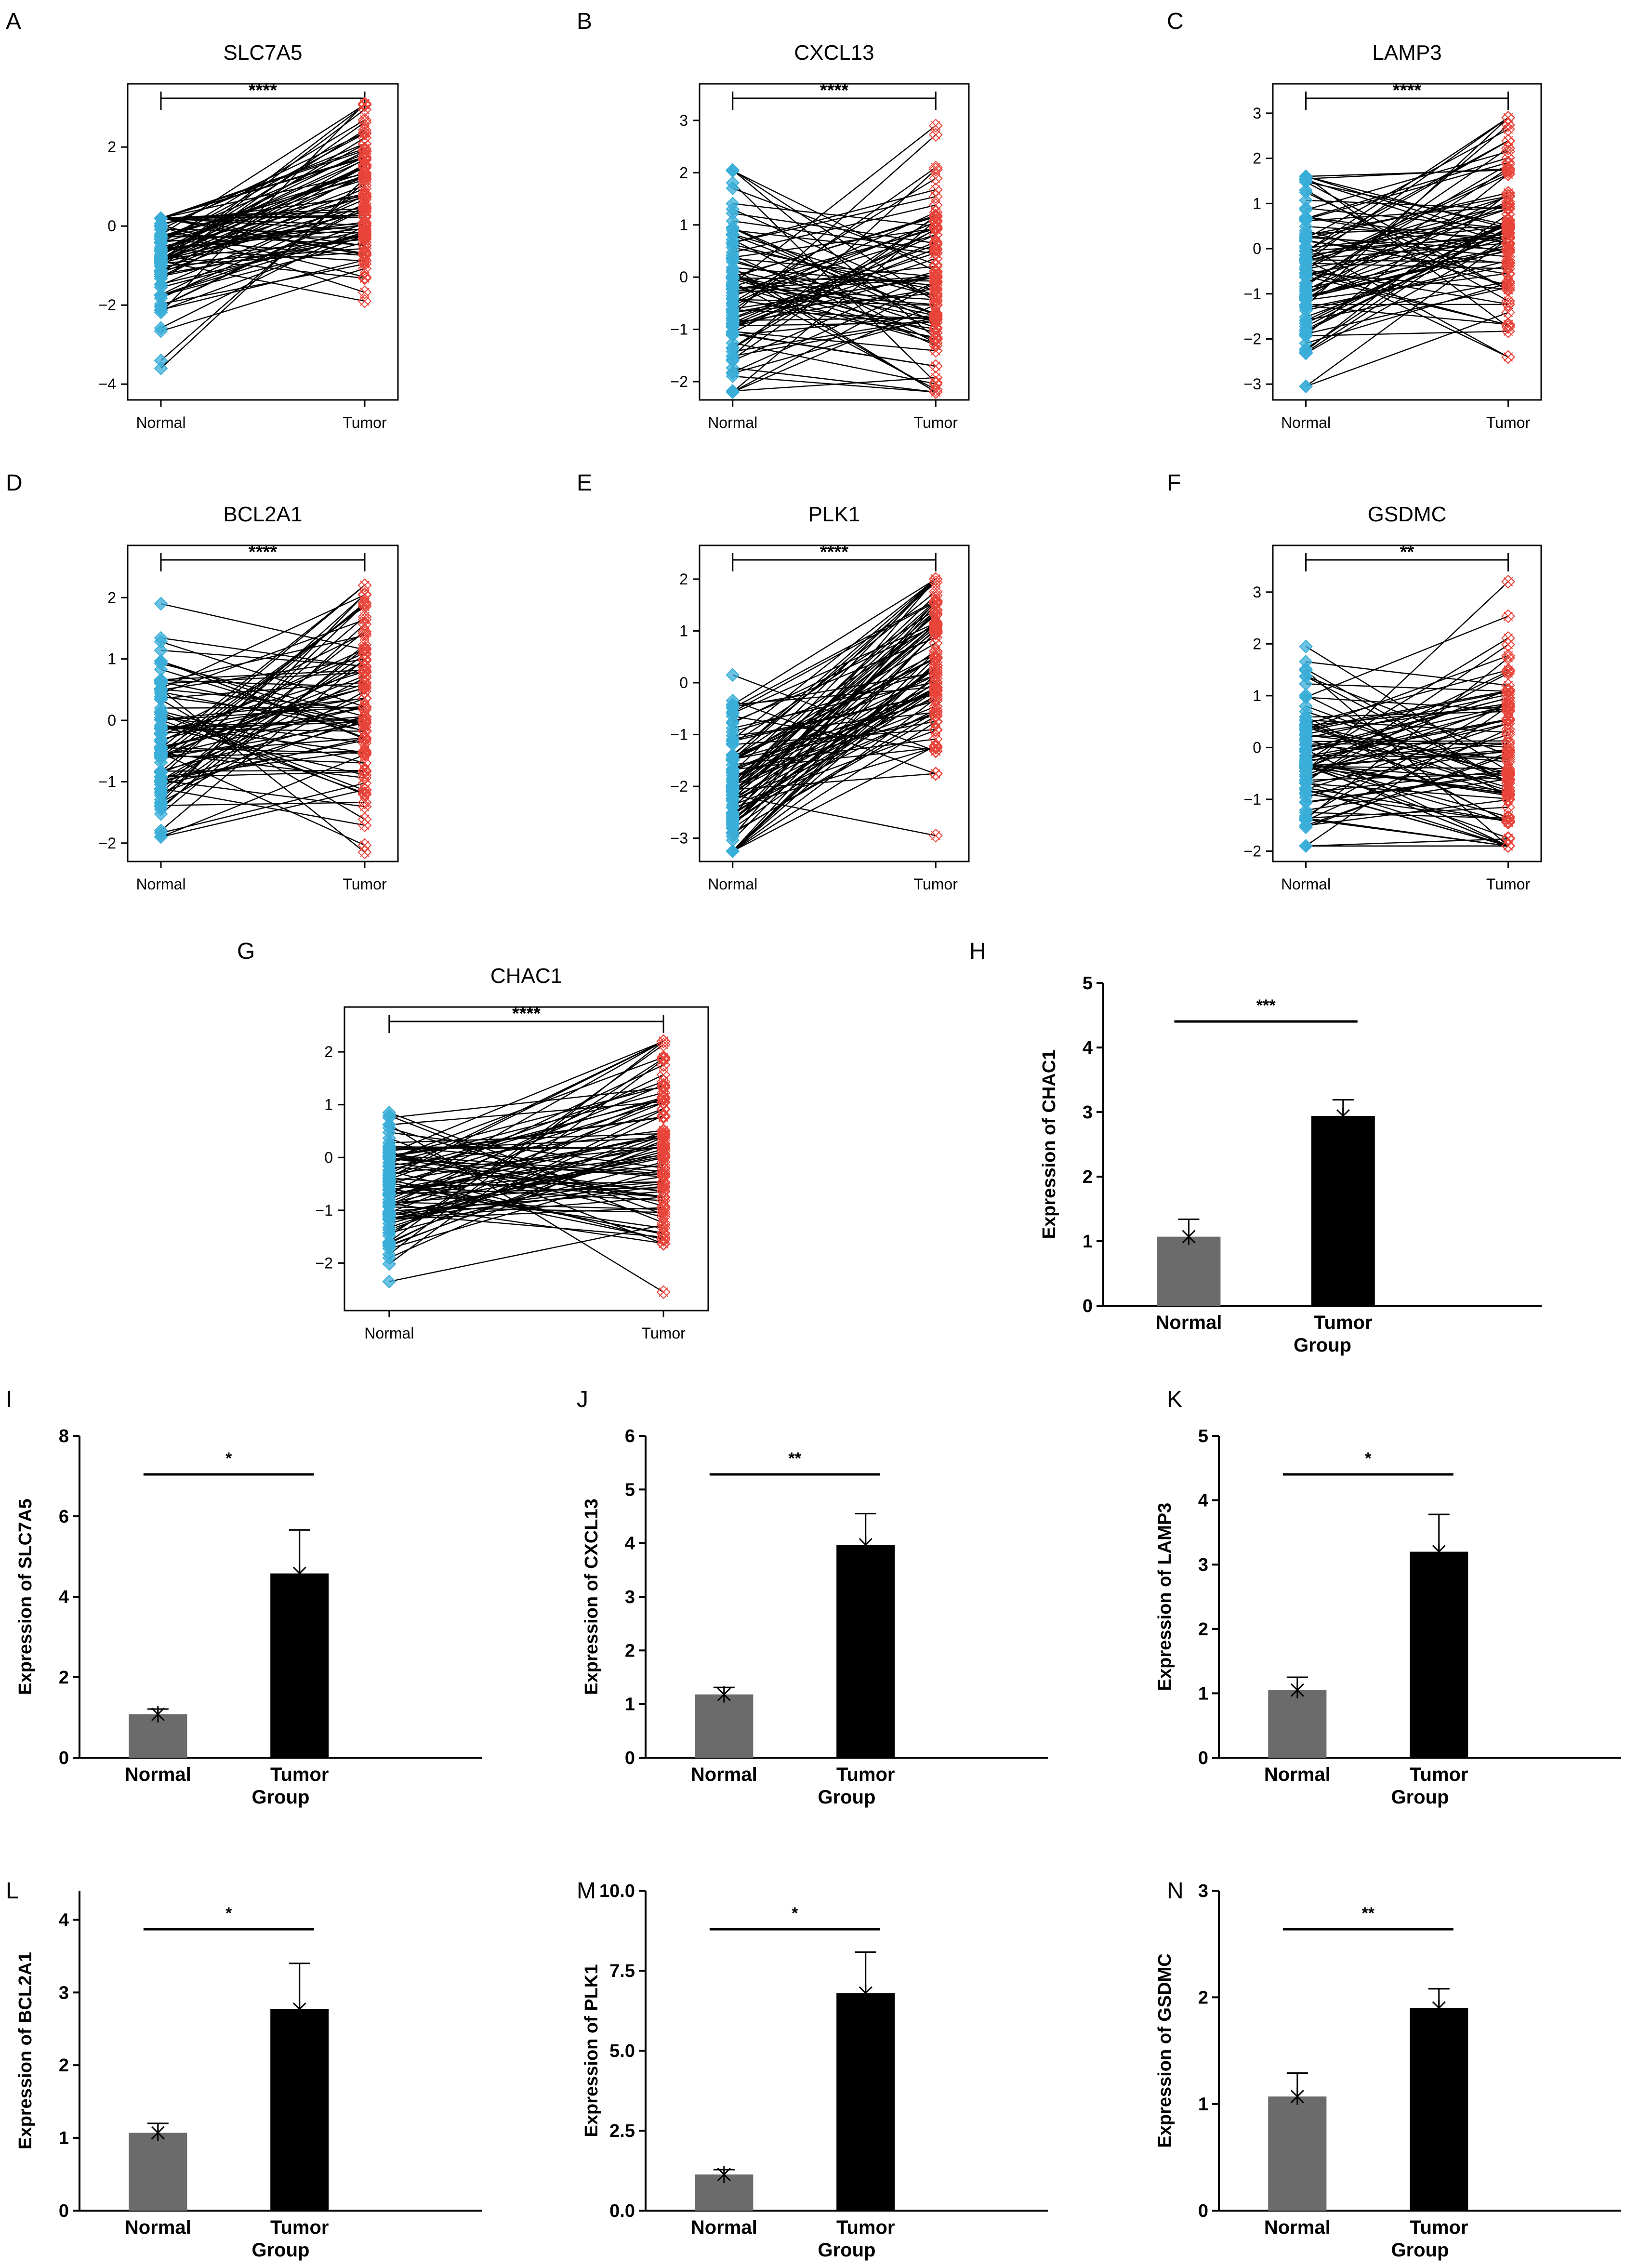 The image size is (1652, 2267). What do you see at coordinates (630, 1651) in the screenshot?
I see `y-tick-label: 2` at bounding box center [630, 1651].